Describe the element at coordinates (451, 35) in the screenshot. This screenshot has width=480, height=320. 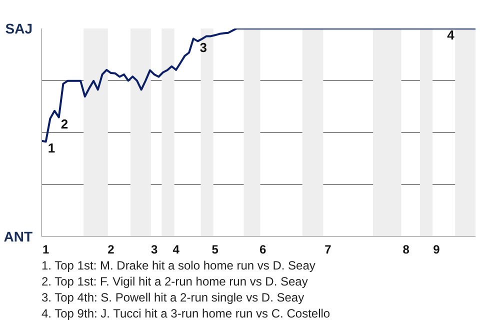
I see `annotation: 4` at that location.